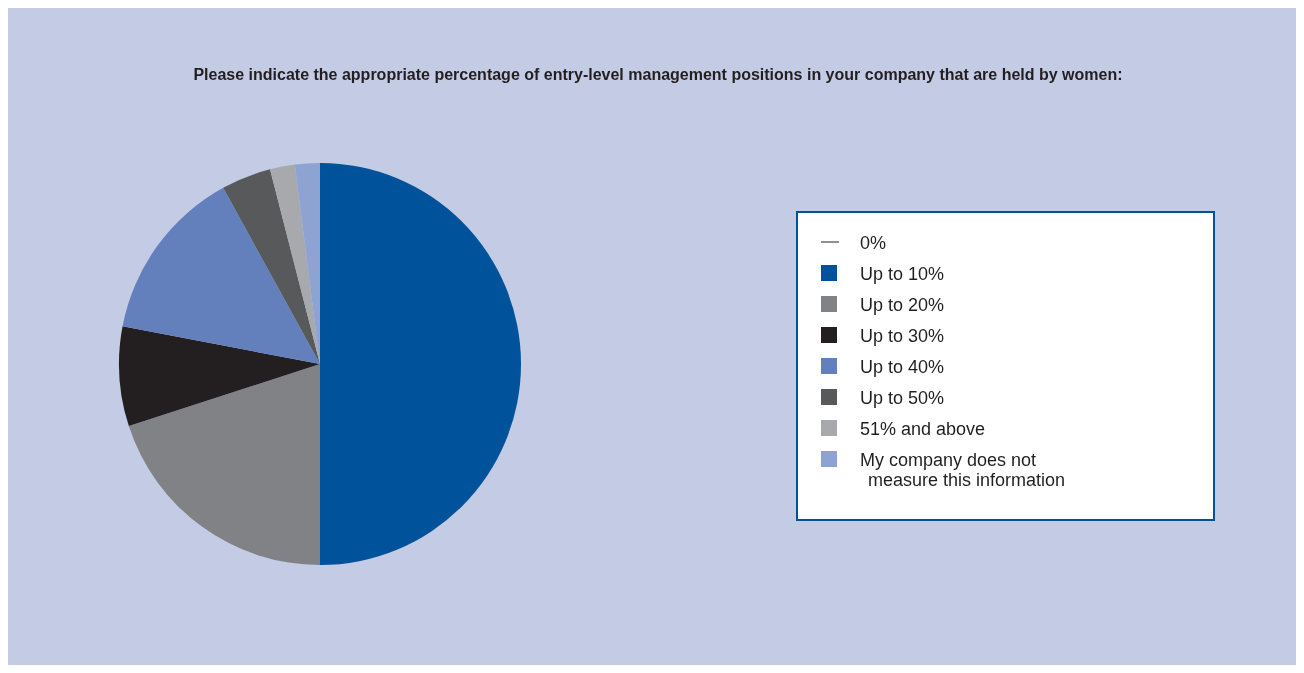  What do you see at coordinates (963, 470) in the screenshot?
I see `legend-label: My company does not measure this information` at bounding box center [963, 470].